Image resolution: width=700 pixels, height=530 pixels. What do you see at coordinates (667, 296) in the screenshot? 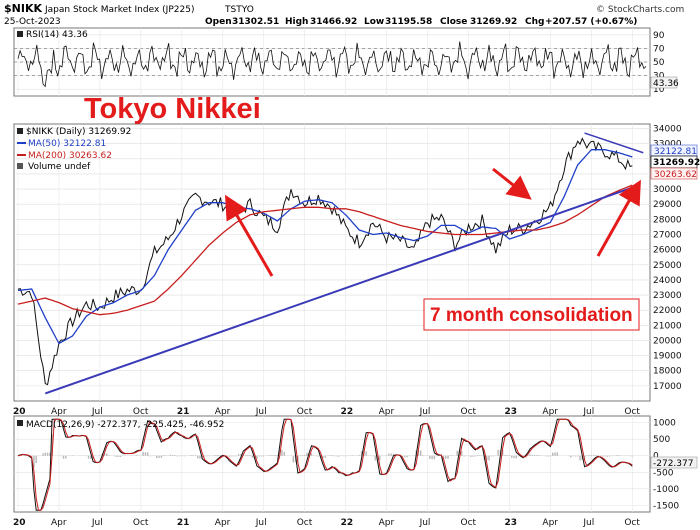
I see `price-y-tick: 23000` at bounding box center [667, 296].